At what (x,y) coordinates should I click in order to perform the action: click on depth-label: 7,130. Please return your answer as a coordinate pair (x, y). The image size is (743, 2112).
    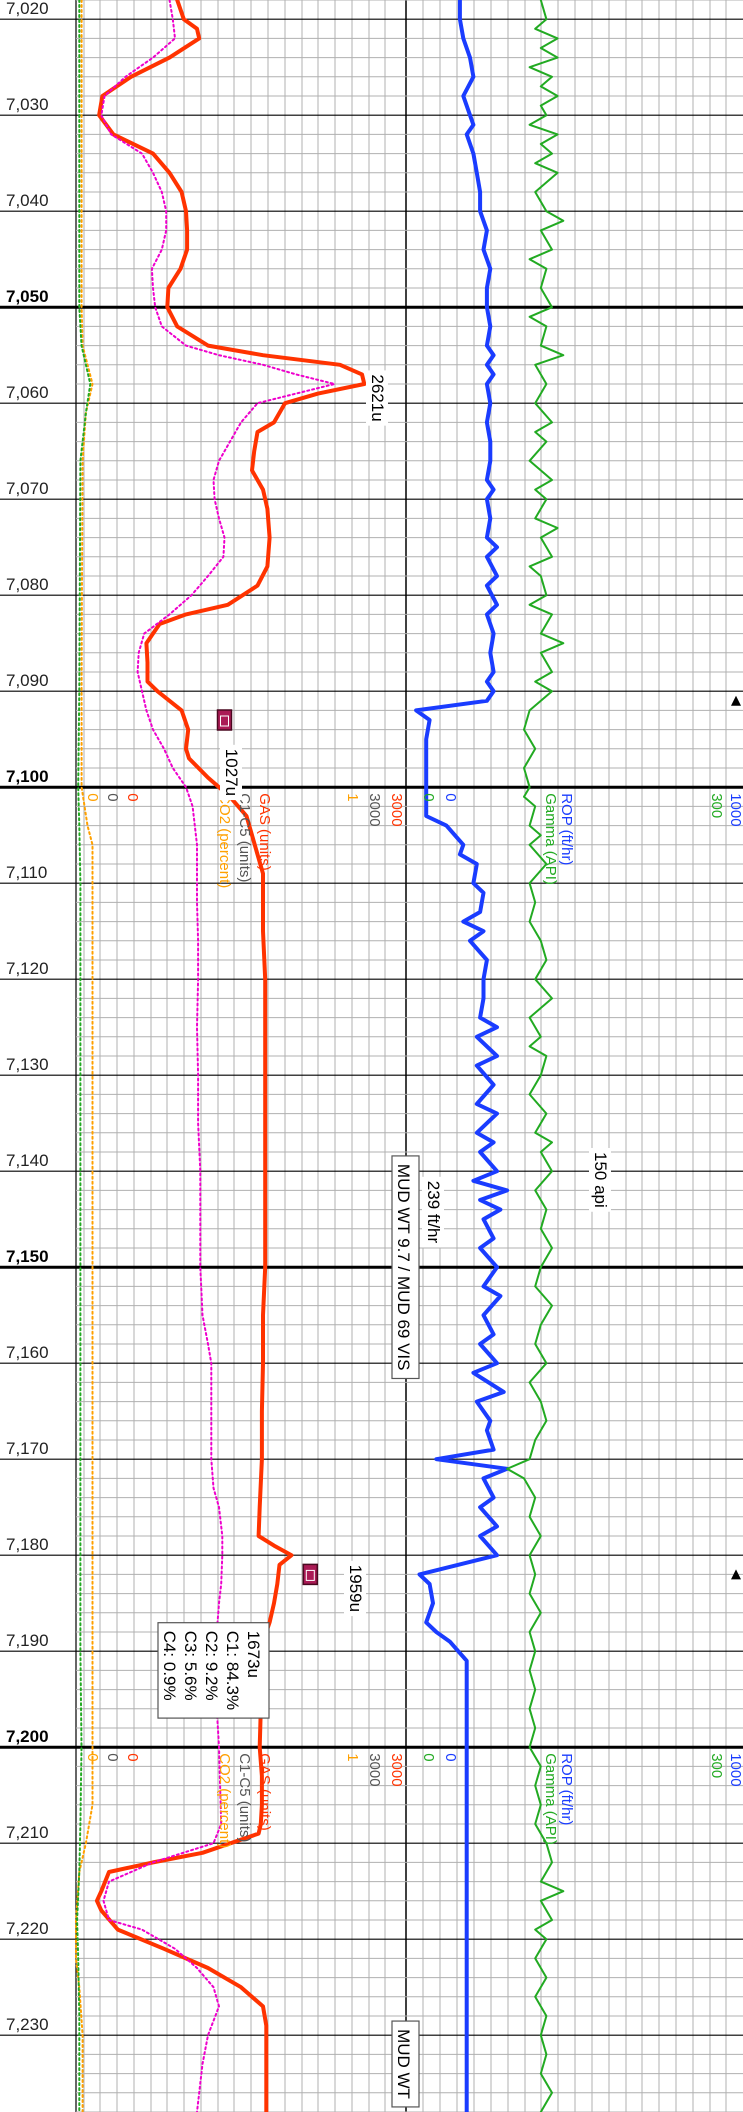
    Looking at the image, I should click on (27, 1064).